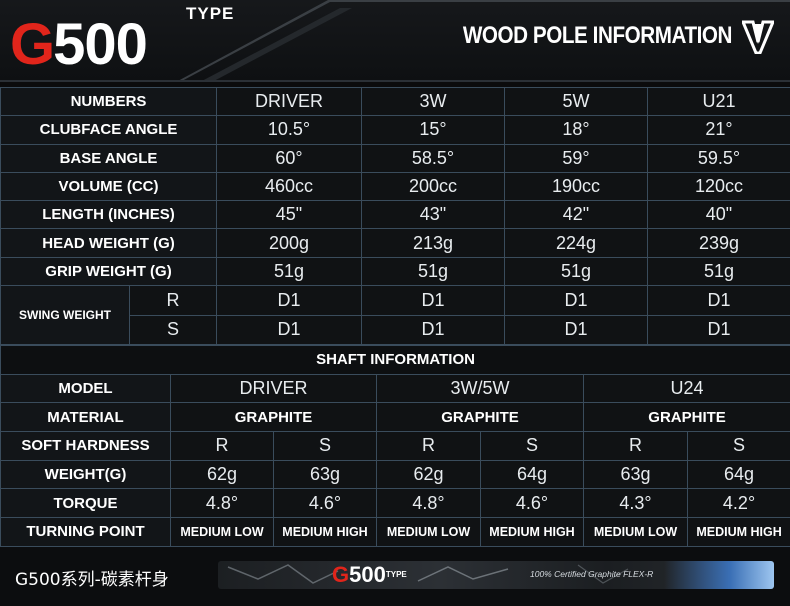 The height and width of the screenshot is (606, 790). What do you see at coordinates (433, 101) in the screenshot?
I see `column-header-3w: 3W` at bounding box center [433, 101].